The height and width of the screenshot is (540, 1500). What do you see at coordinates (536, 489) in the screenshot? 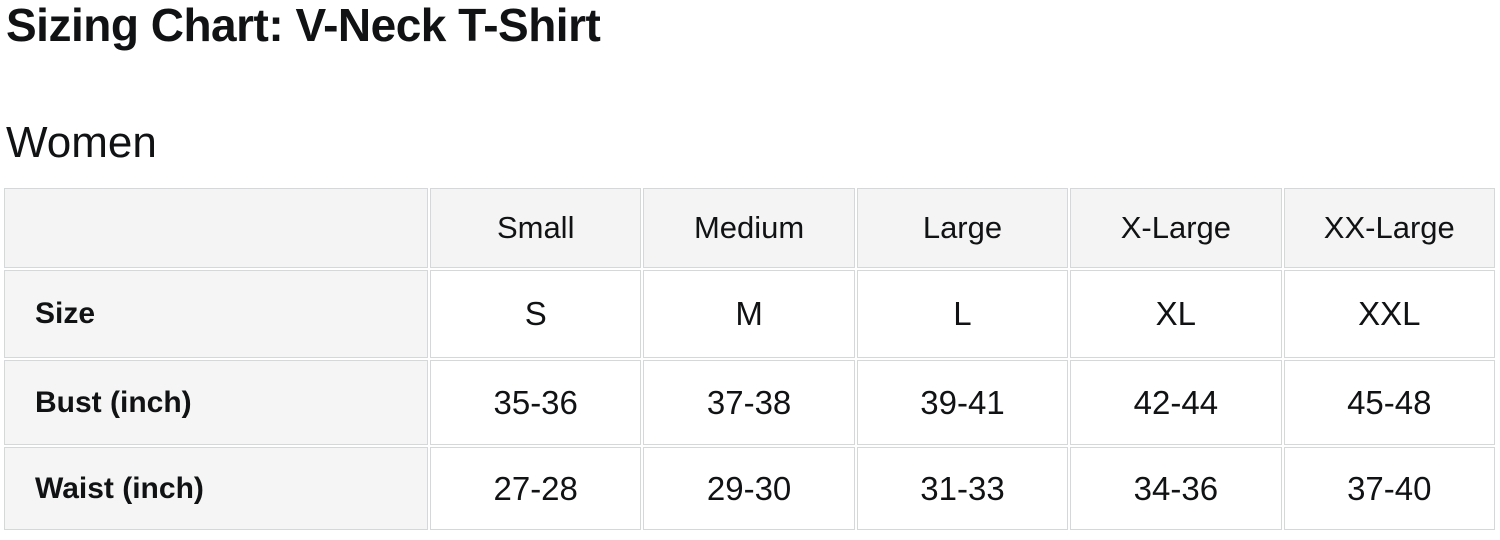
I see `table-cell: 27-28` at bounding box center [536, 489].